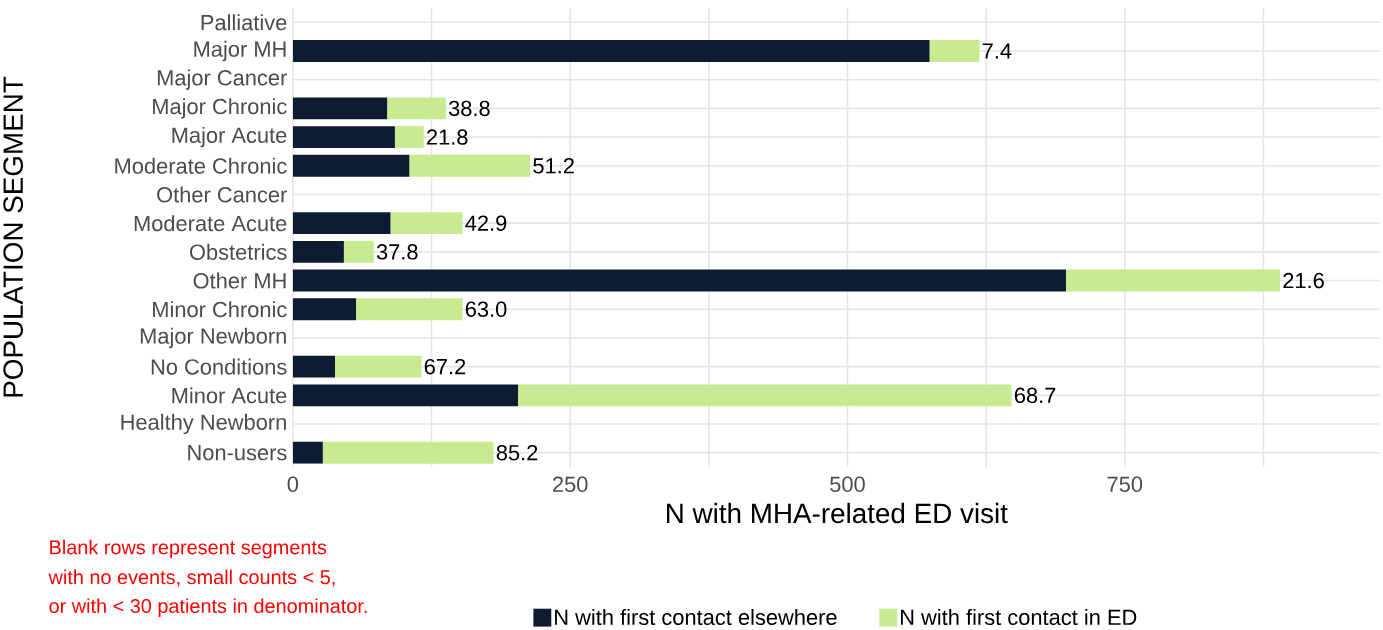 This screenshot has width=1383, height=630. Describe the element at coordinates (486, 309) in the screenshot. I see `annotation: 63.0` at that location.